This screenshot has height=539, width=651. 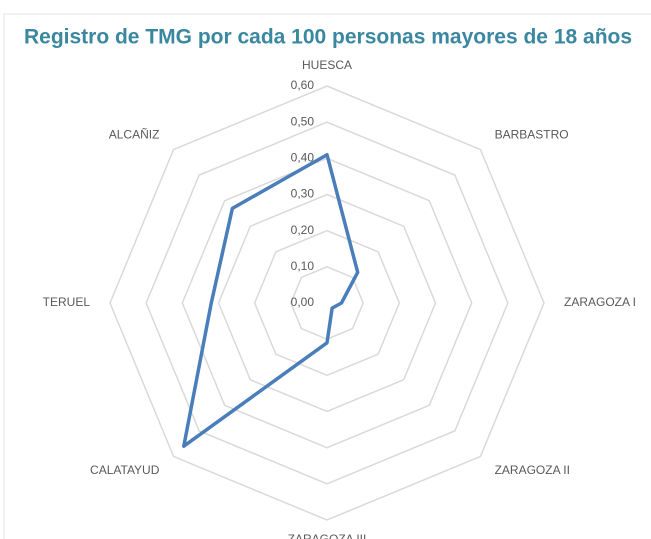 What do you see at coordinates (134, 135) in the screenshot?
I see `category-label: ALCAÑIZ` at bounding box center [134, 135].